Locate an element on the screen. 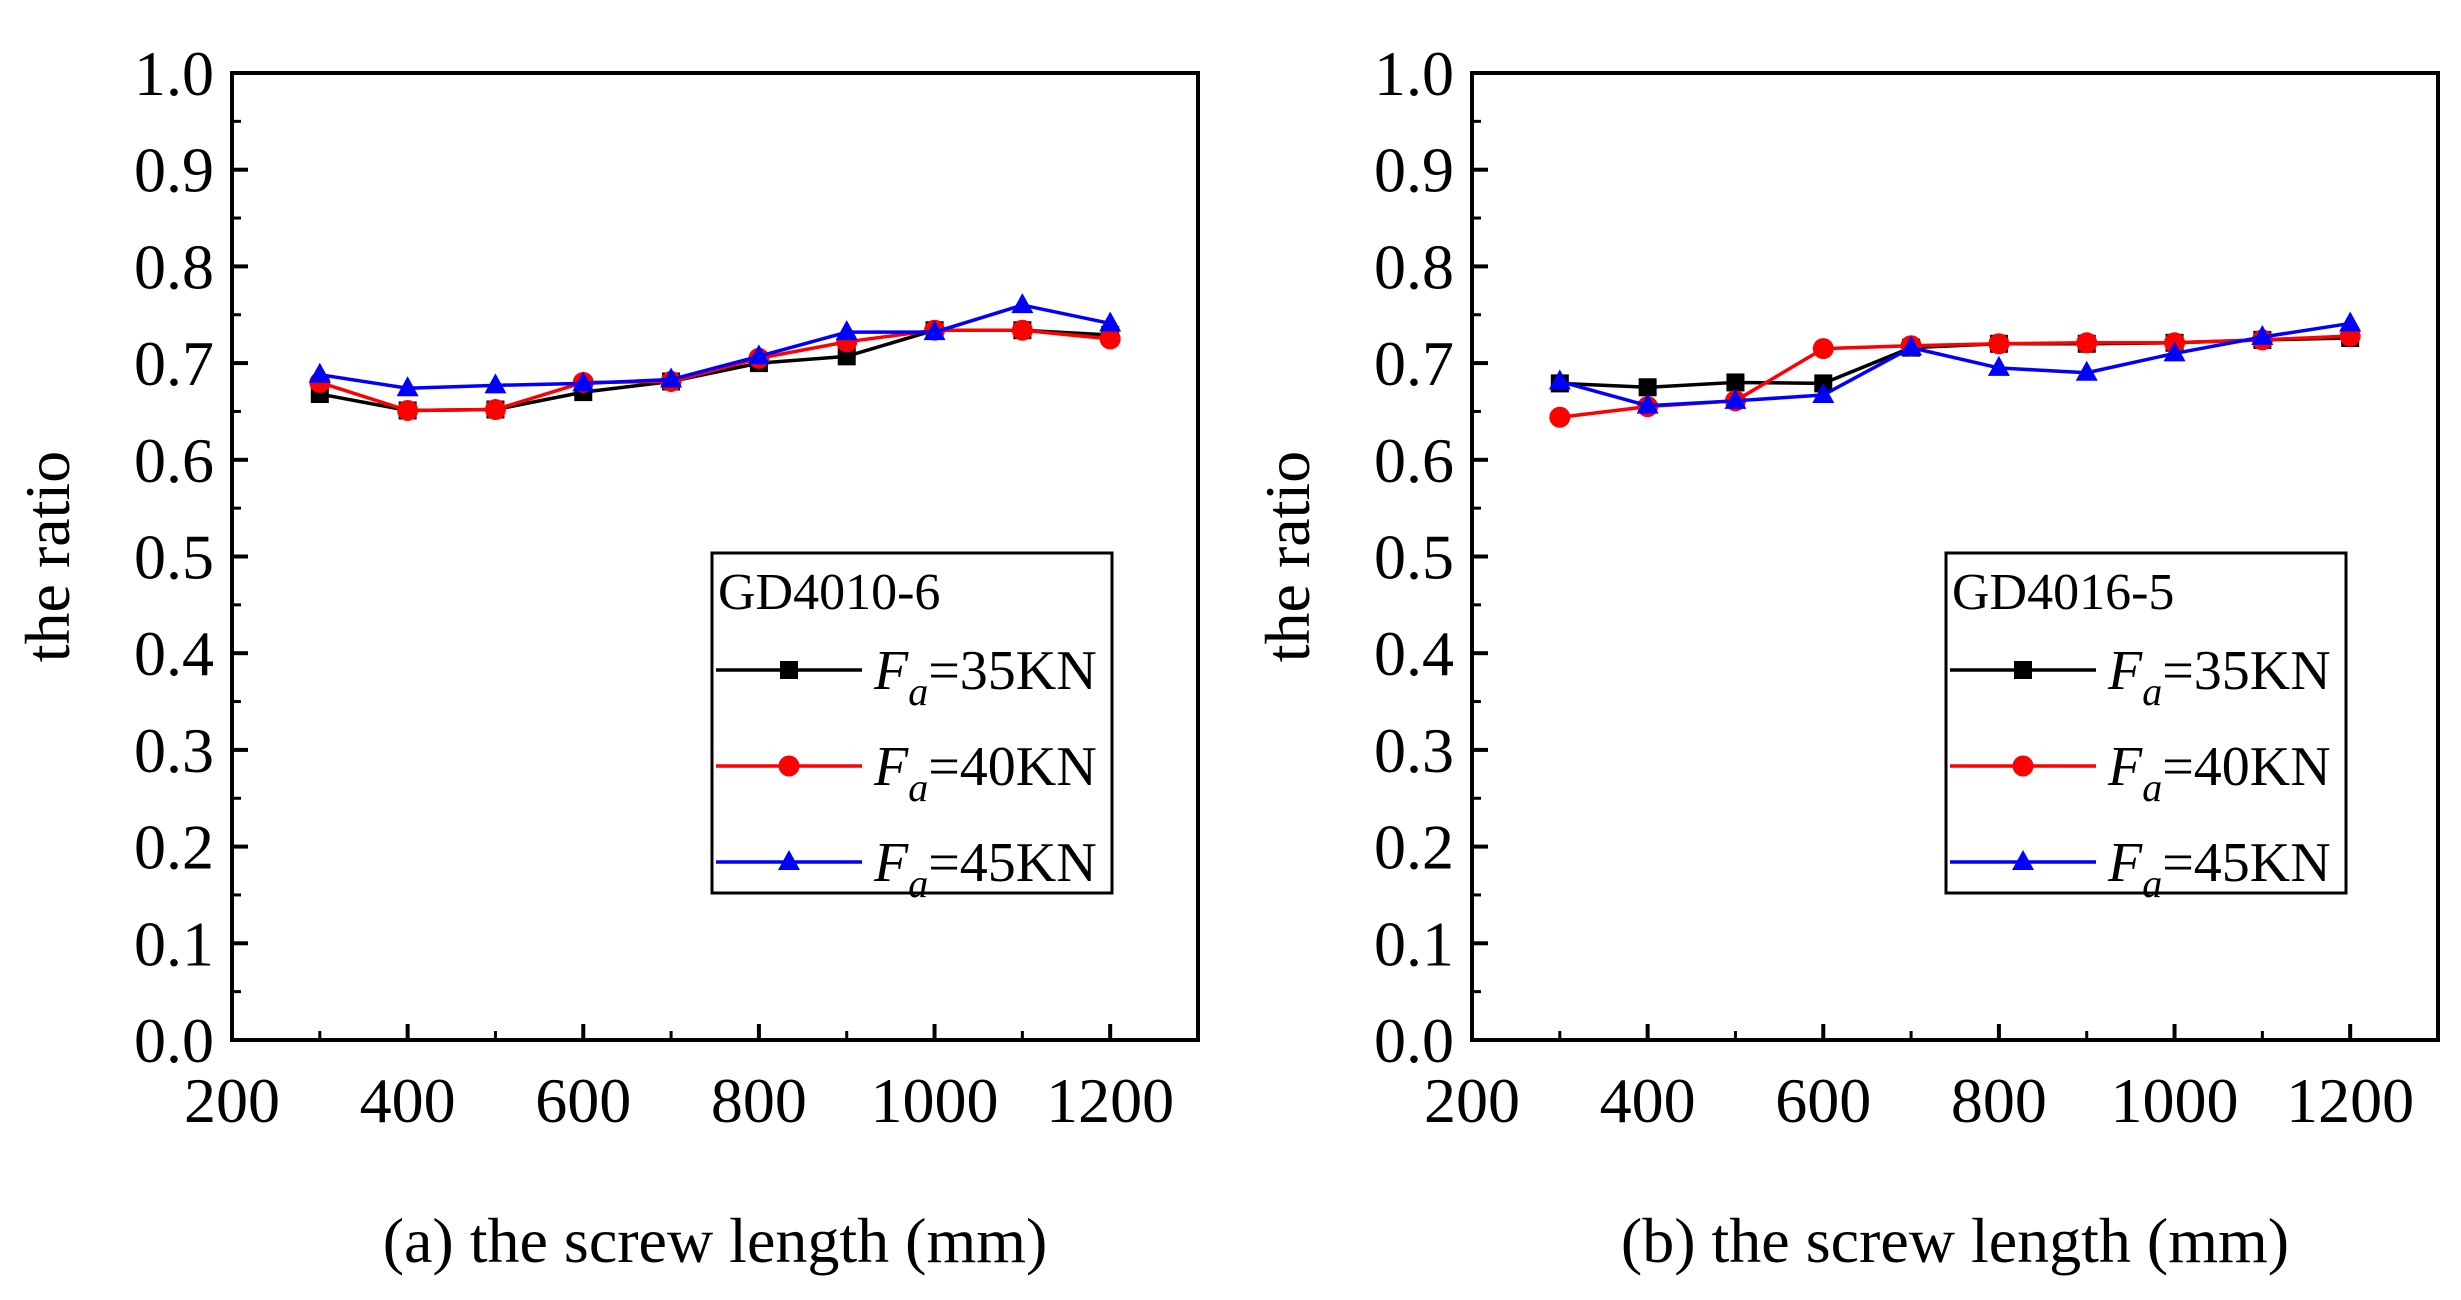 This screenshot has height=1300, width=2461. x-axis-title: (b) the screw length (mm) is located at coordinates (1955, 1240).